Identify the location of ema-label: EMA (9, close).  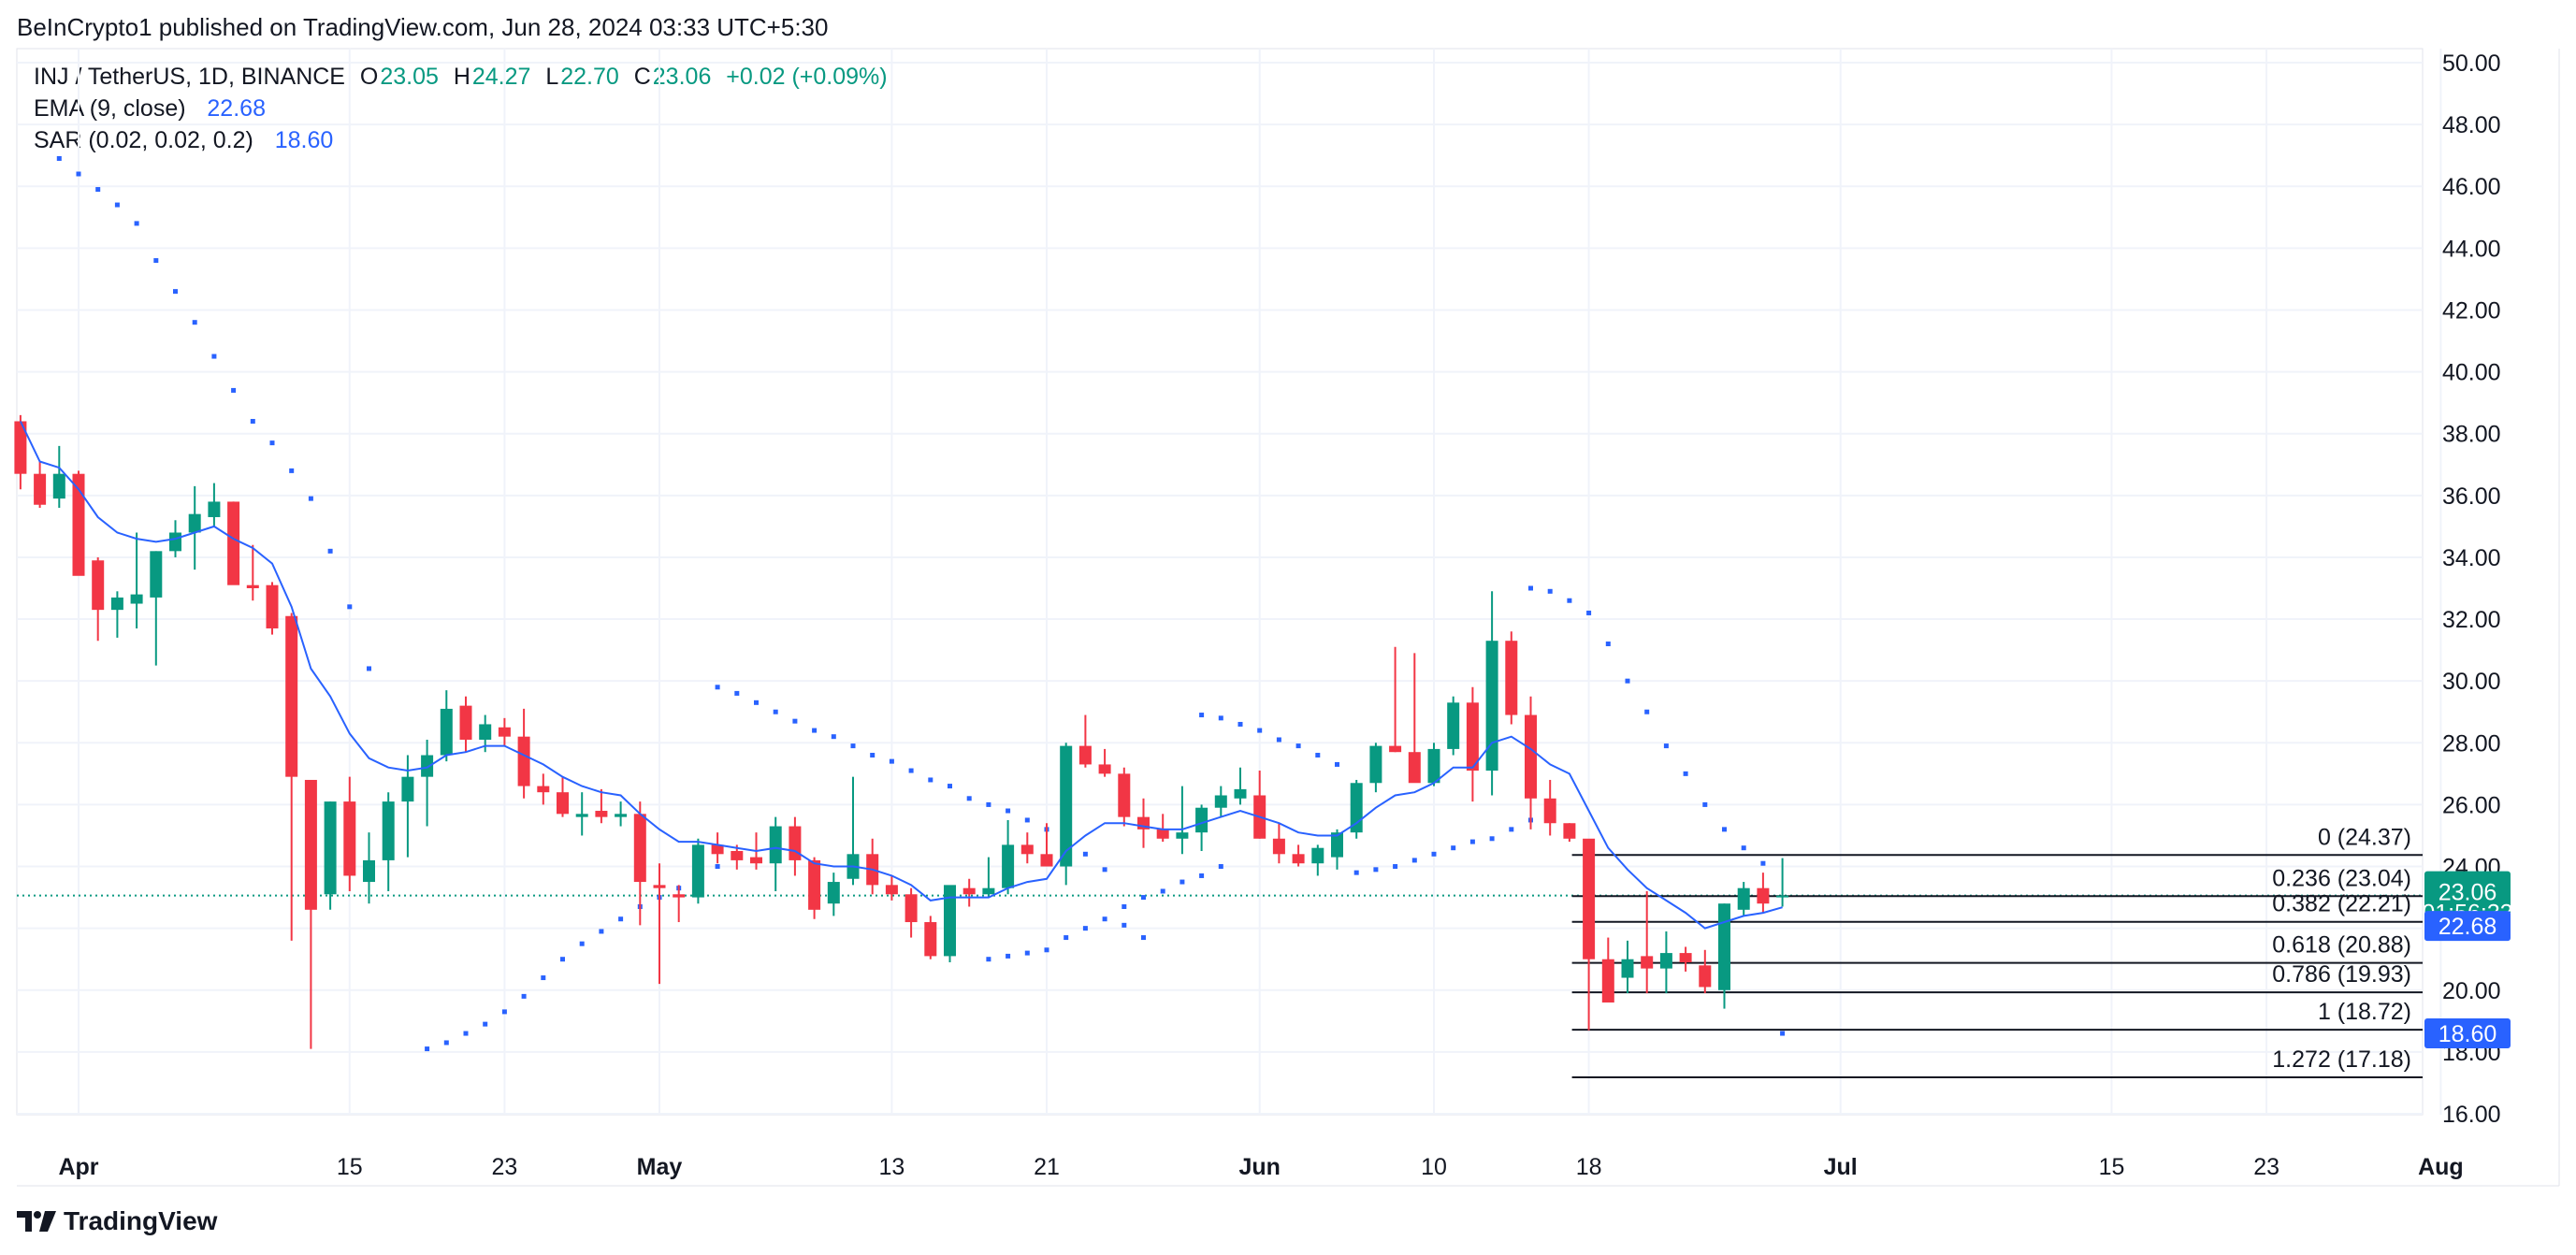
(110, 108).